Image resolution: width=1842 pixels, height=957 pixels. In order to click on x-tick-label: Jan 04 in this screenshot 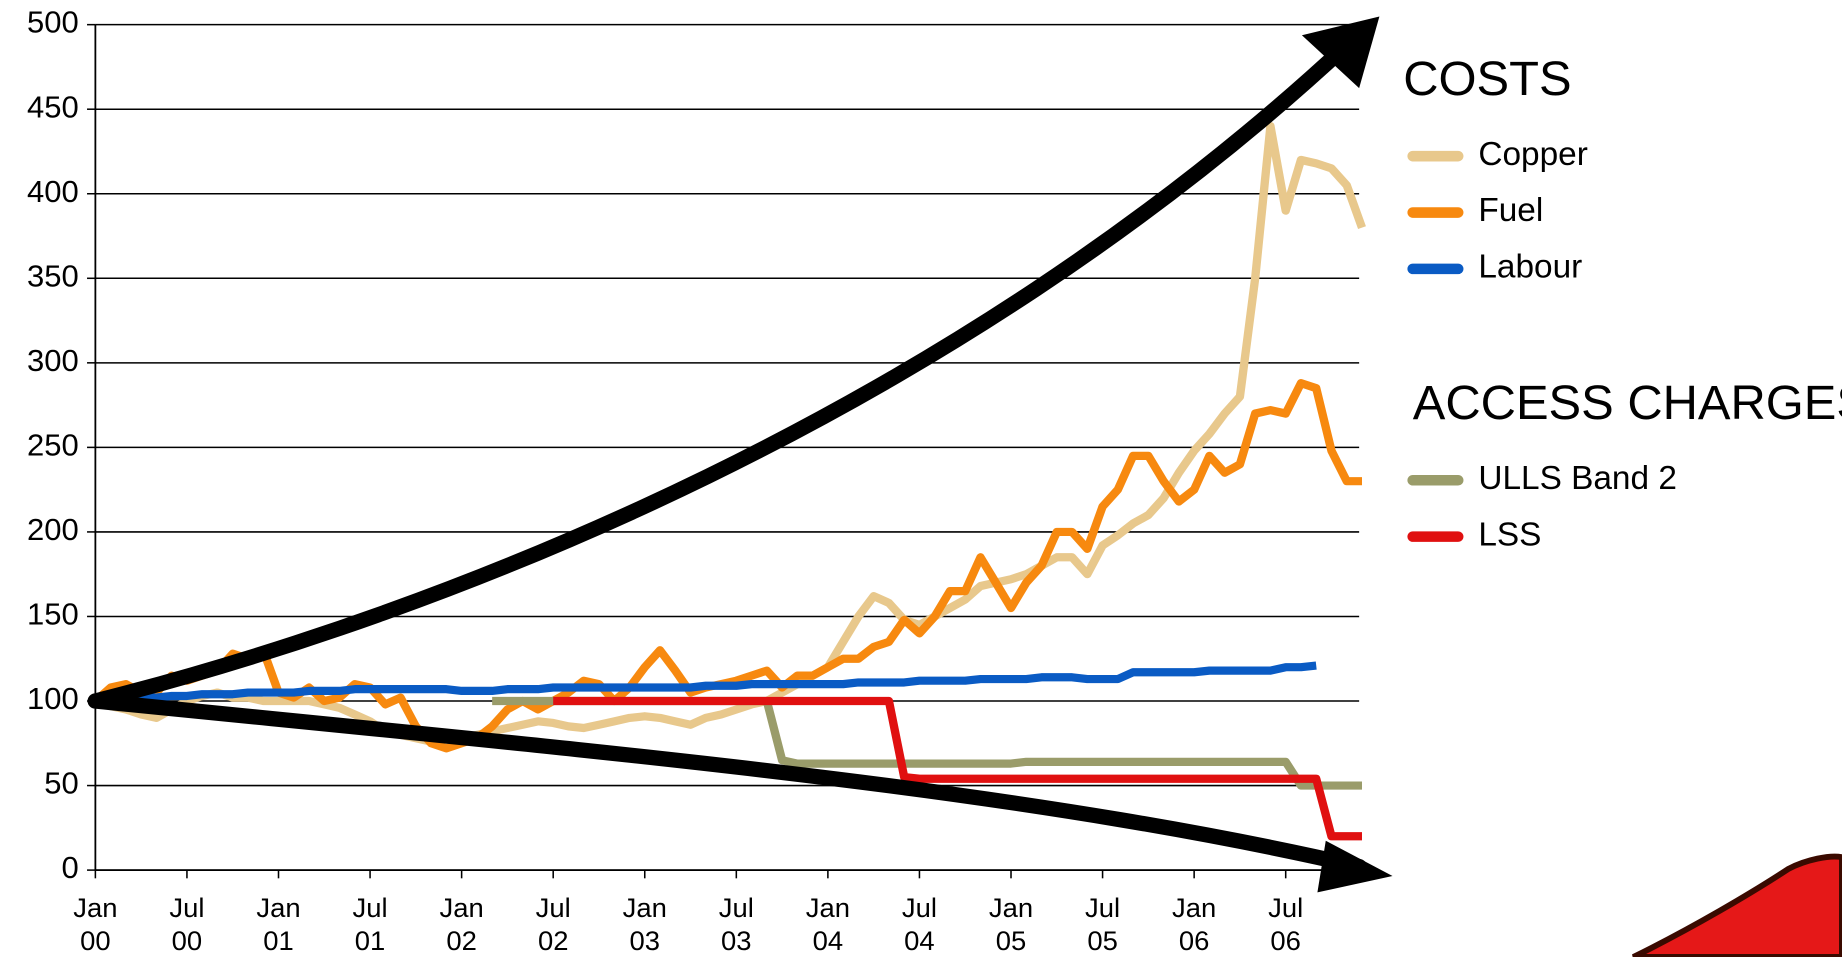, I will do `click(827, 924)`.